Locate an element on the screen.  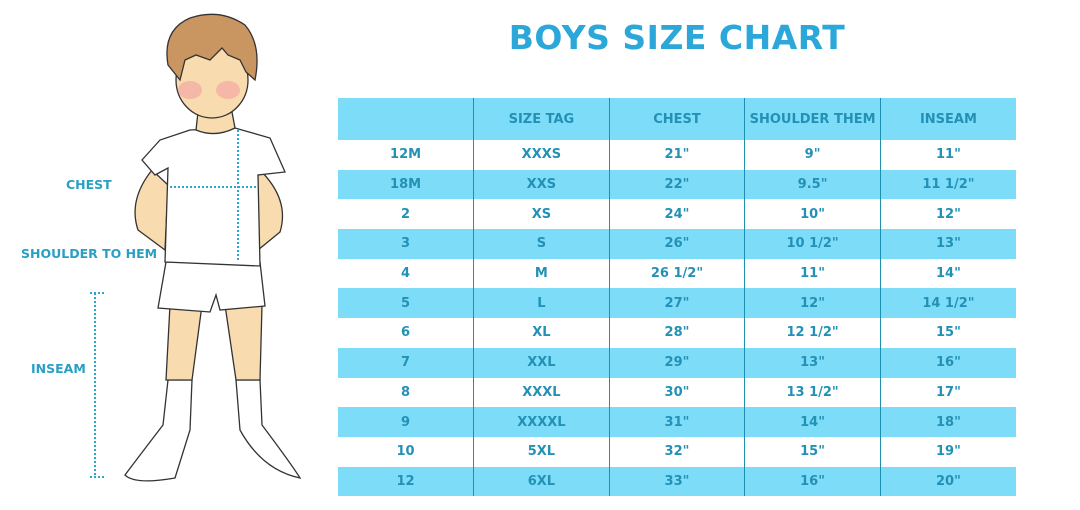
table-cell: 22" is located at coordinates (676, 184).